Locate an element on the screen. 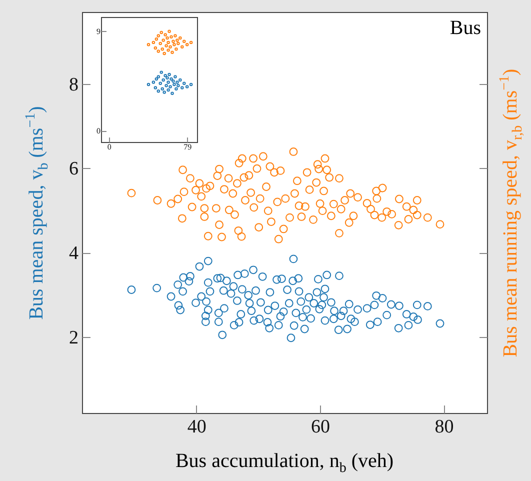 The image size is (531, 481). x-tick-label: 40 is located at coordinates (196, 427).